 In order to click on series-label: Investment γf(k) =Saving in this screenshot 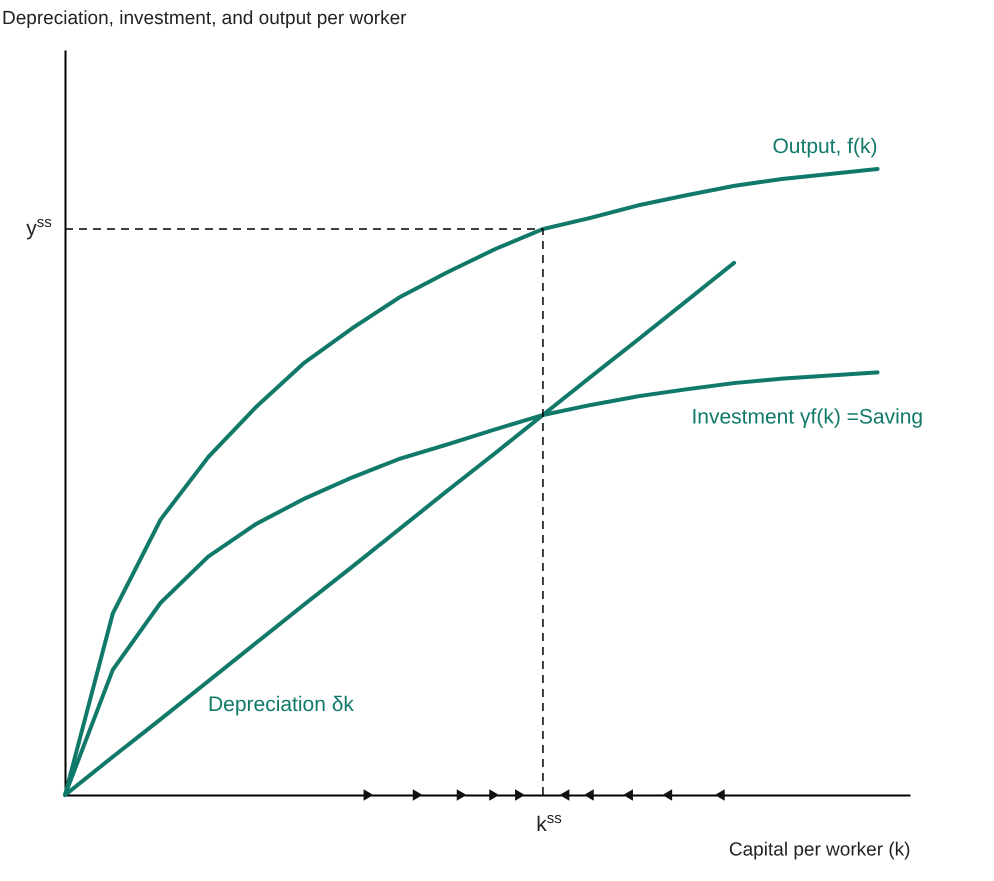, I will do `click(807, 416)`.